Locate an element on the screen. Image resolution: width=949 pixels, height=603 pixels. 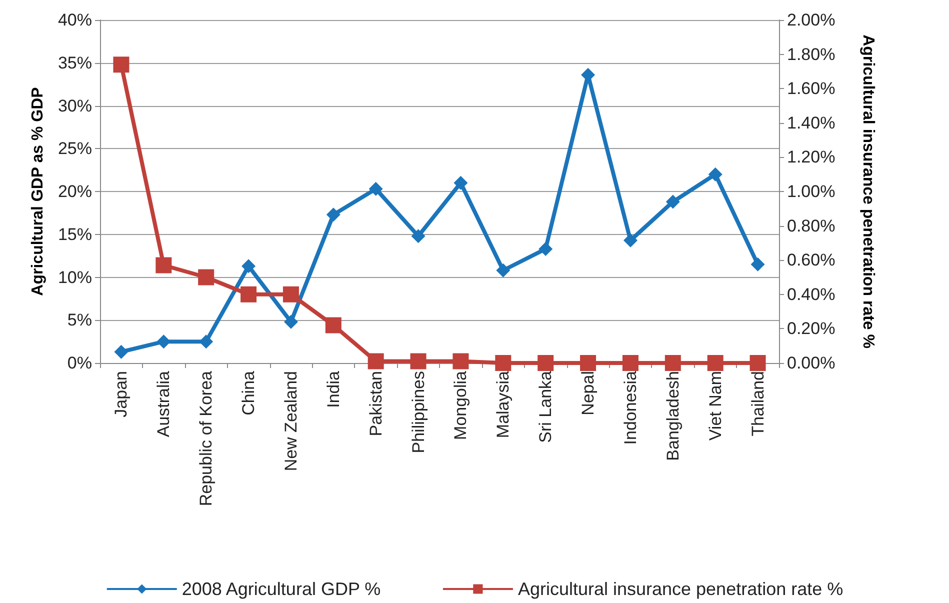
y2-tick-label: 1.00% is located at coordinates (811, 191).